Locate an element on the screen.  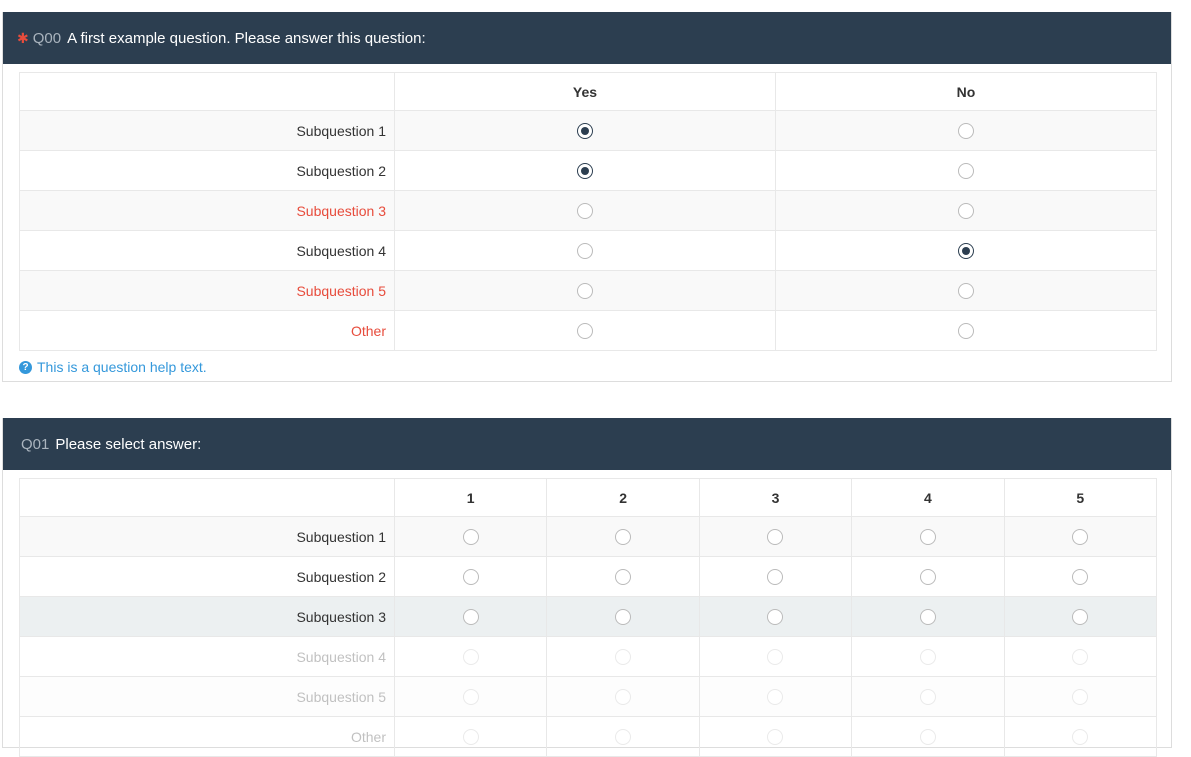
table-row: Other is located at coordinates (588, 330).